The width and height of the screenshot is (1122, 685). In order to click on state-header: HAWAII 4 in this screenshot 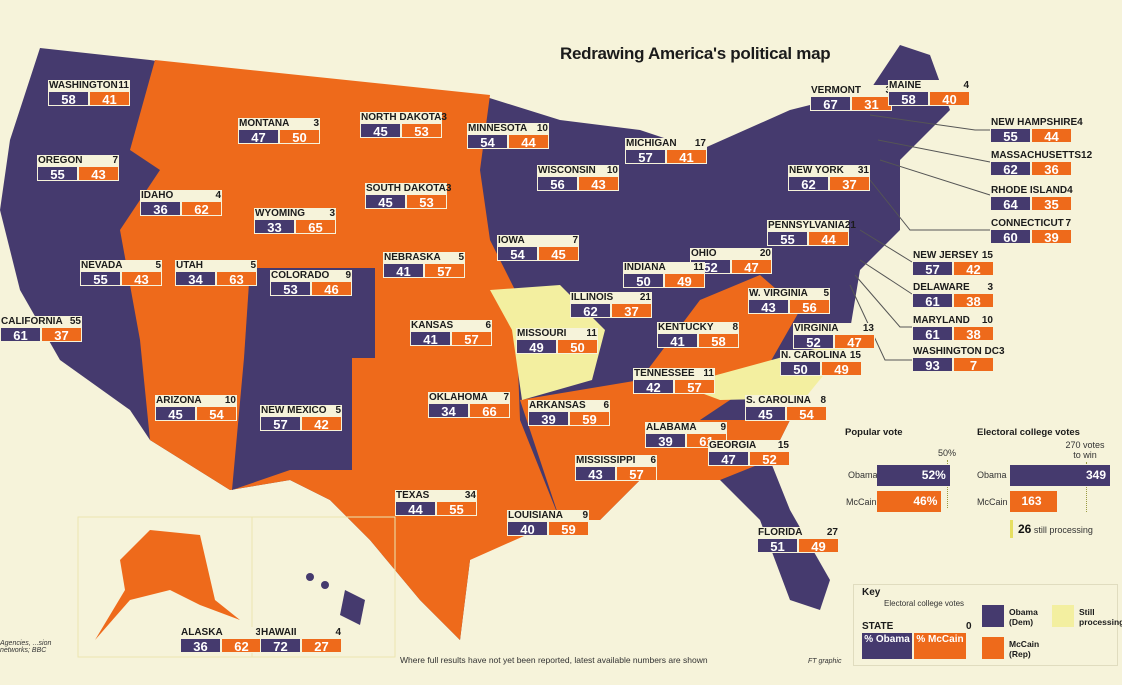, I will do `click(301, 632)`.